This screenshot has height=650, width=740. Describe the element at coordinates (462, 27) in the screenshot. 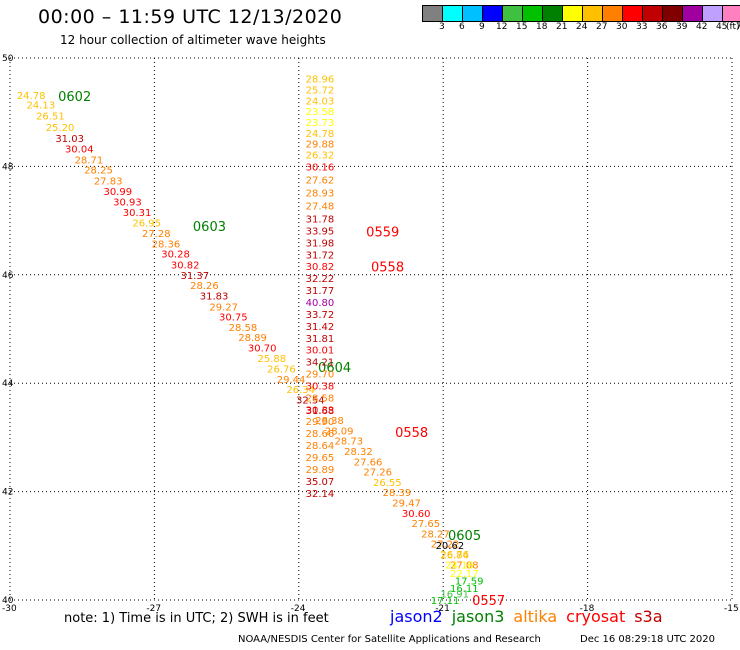

I see `scale-label: 6` at that location.